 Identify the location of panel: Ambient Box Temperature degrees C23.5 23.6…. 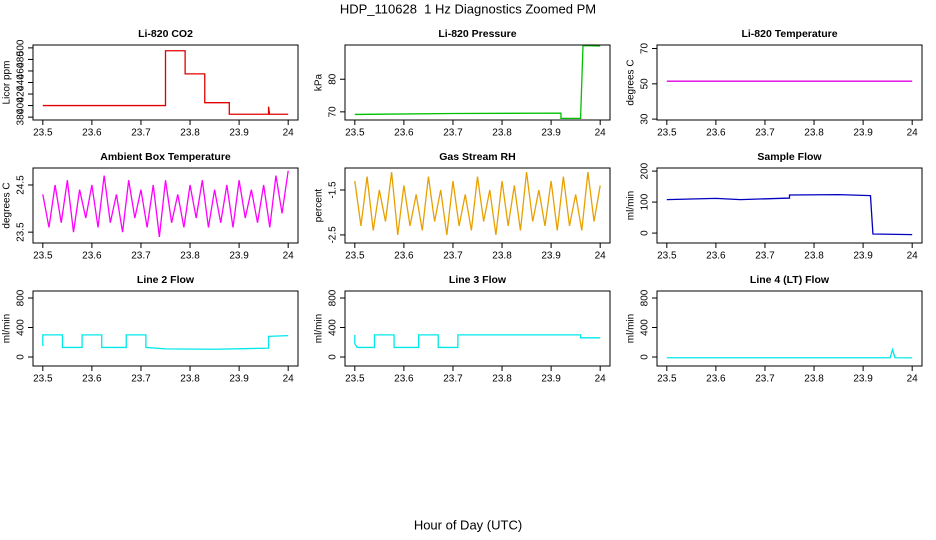
(150, 206).